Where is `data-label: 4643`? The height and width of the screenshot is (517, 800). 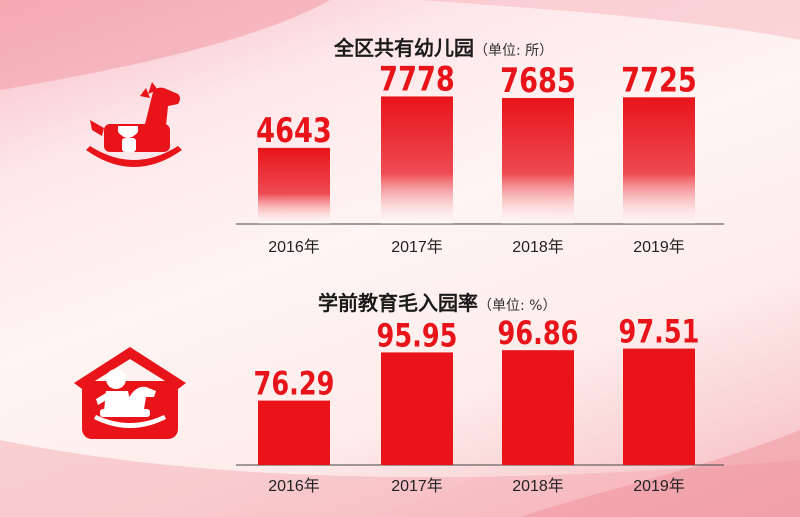
data-label: 4643 is located at coordinates (294, 131).